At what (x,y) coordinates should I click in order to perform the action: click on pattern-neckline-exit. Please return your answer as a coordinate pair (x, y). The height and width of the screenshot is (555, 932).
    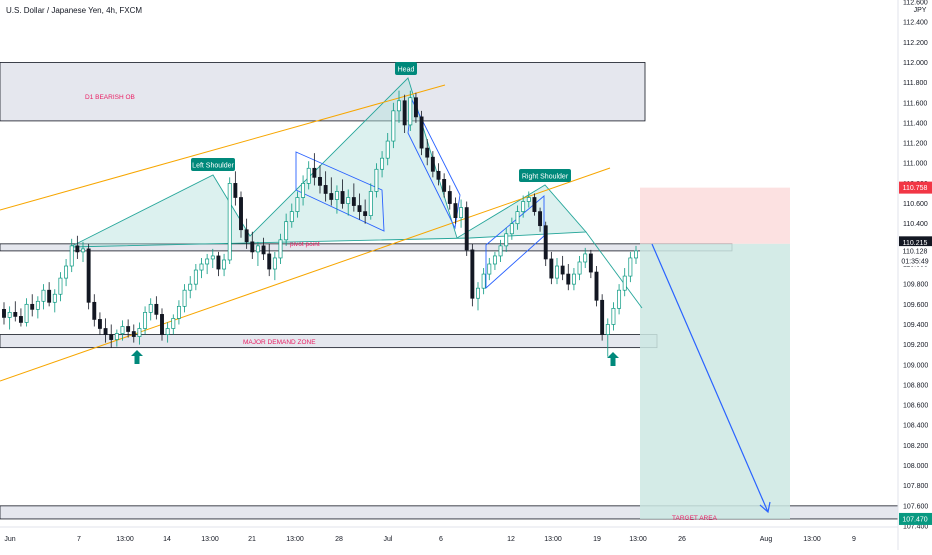
    Looking at the image, I should click on (614, 270).